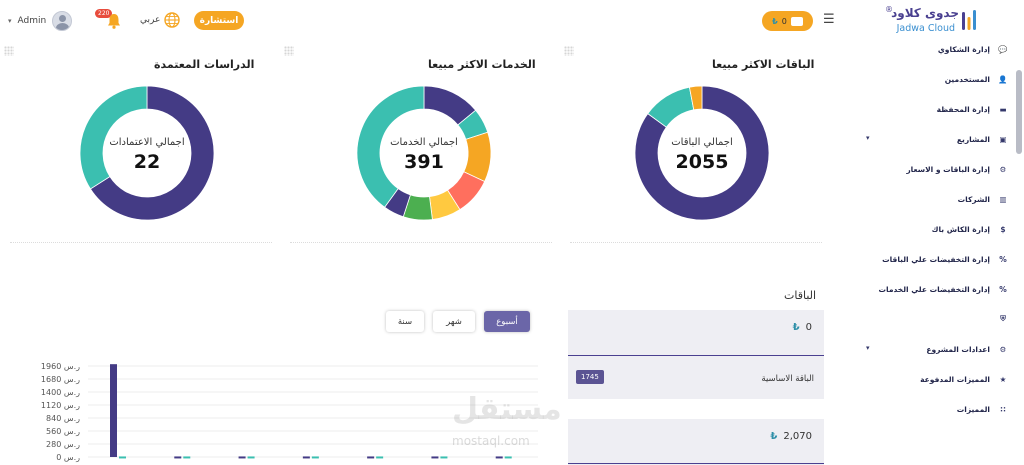 The image size is (1024, 465). I want to click on bell-icon, so click(114, 21).